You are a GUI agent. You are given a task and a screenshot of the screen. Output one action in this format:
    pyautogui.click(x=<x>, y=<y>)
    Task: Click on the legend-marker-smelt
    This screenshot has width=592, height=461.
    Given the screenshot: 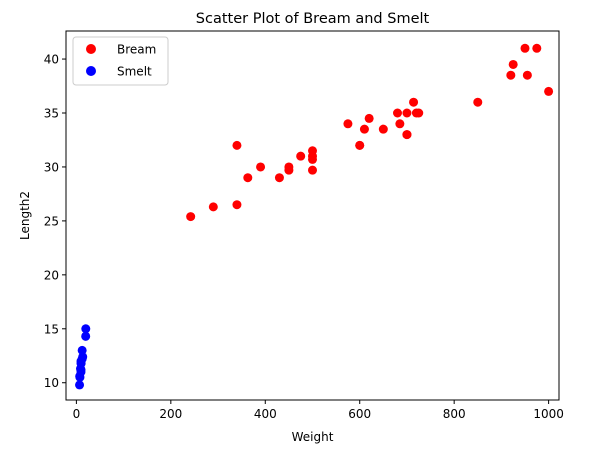 What is the action you would take?
    pyautogui.click(x=91, y=71)
    